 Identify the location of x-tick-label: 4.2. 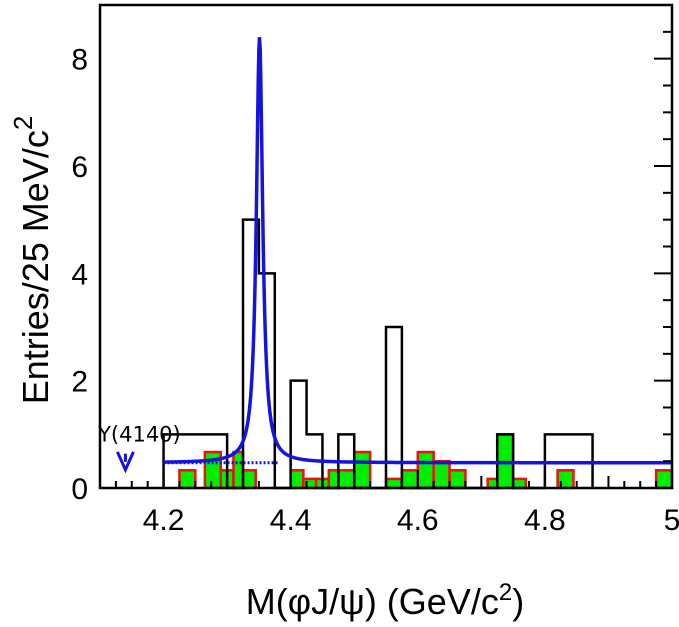
(164, 520).